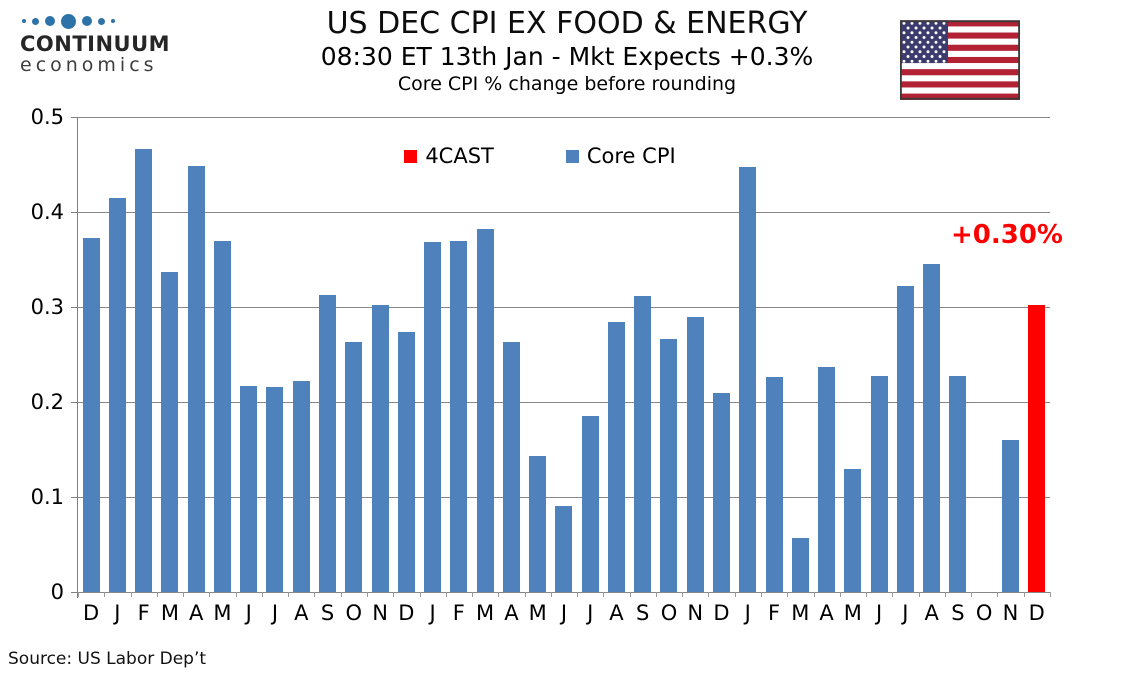  I want to click on logo-dots-icon, so click(96, 21).